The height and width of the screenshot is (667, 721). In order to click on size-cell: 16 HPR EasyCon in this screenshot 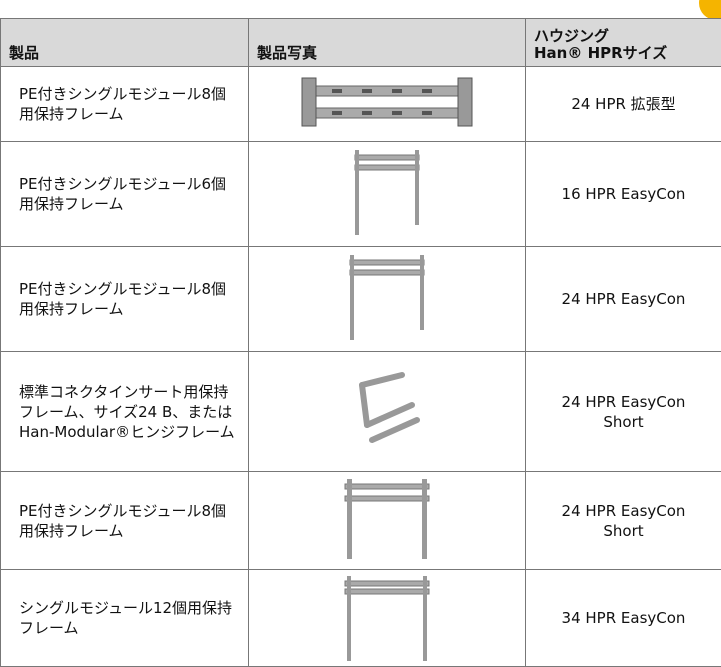, I will do `click(623, 194)`.